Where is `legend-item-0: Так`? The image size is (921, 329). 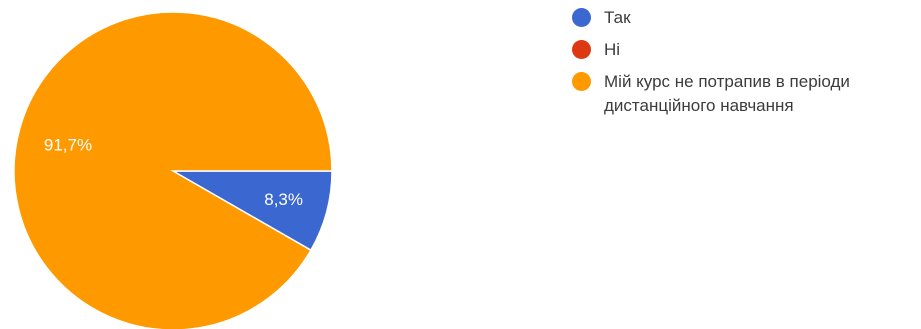 legend-item-0: Так is located at coordinates (746, 18).